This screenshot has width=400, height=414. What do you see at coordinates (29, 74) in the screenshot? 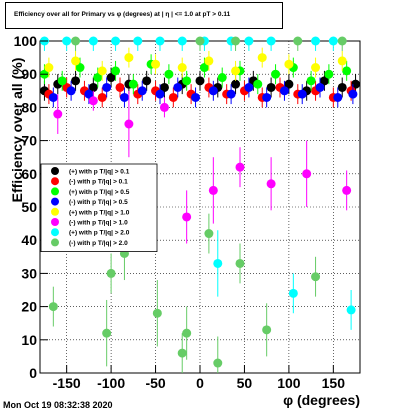
I see `y-tick-label: 90` at bounding box center [29, 74].